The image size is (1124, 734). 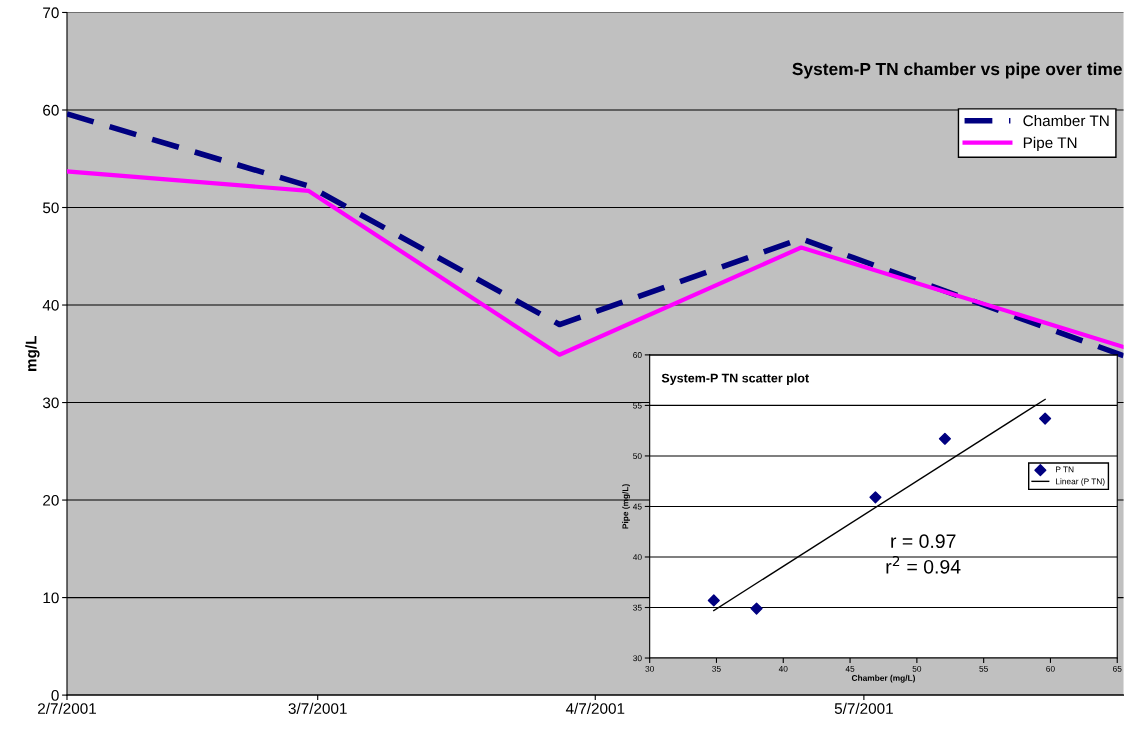 What do you see at coordinates (1050, 668) in the screenshot?
I see `x-tick-label: 60` at bounding box center [1050, 668].